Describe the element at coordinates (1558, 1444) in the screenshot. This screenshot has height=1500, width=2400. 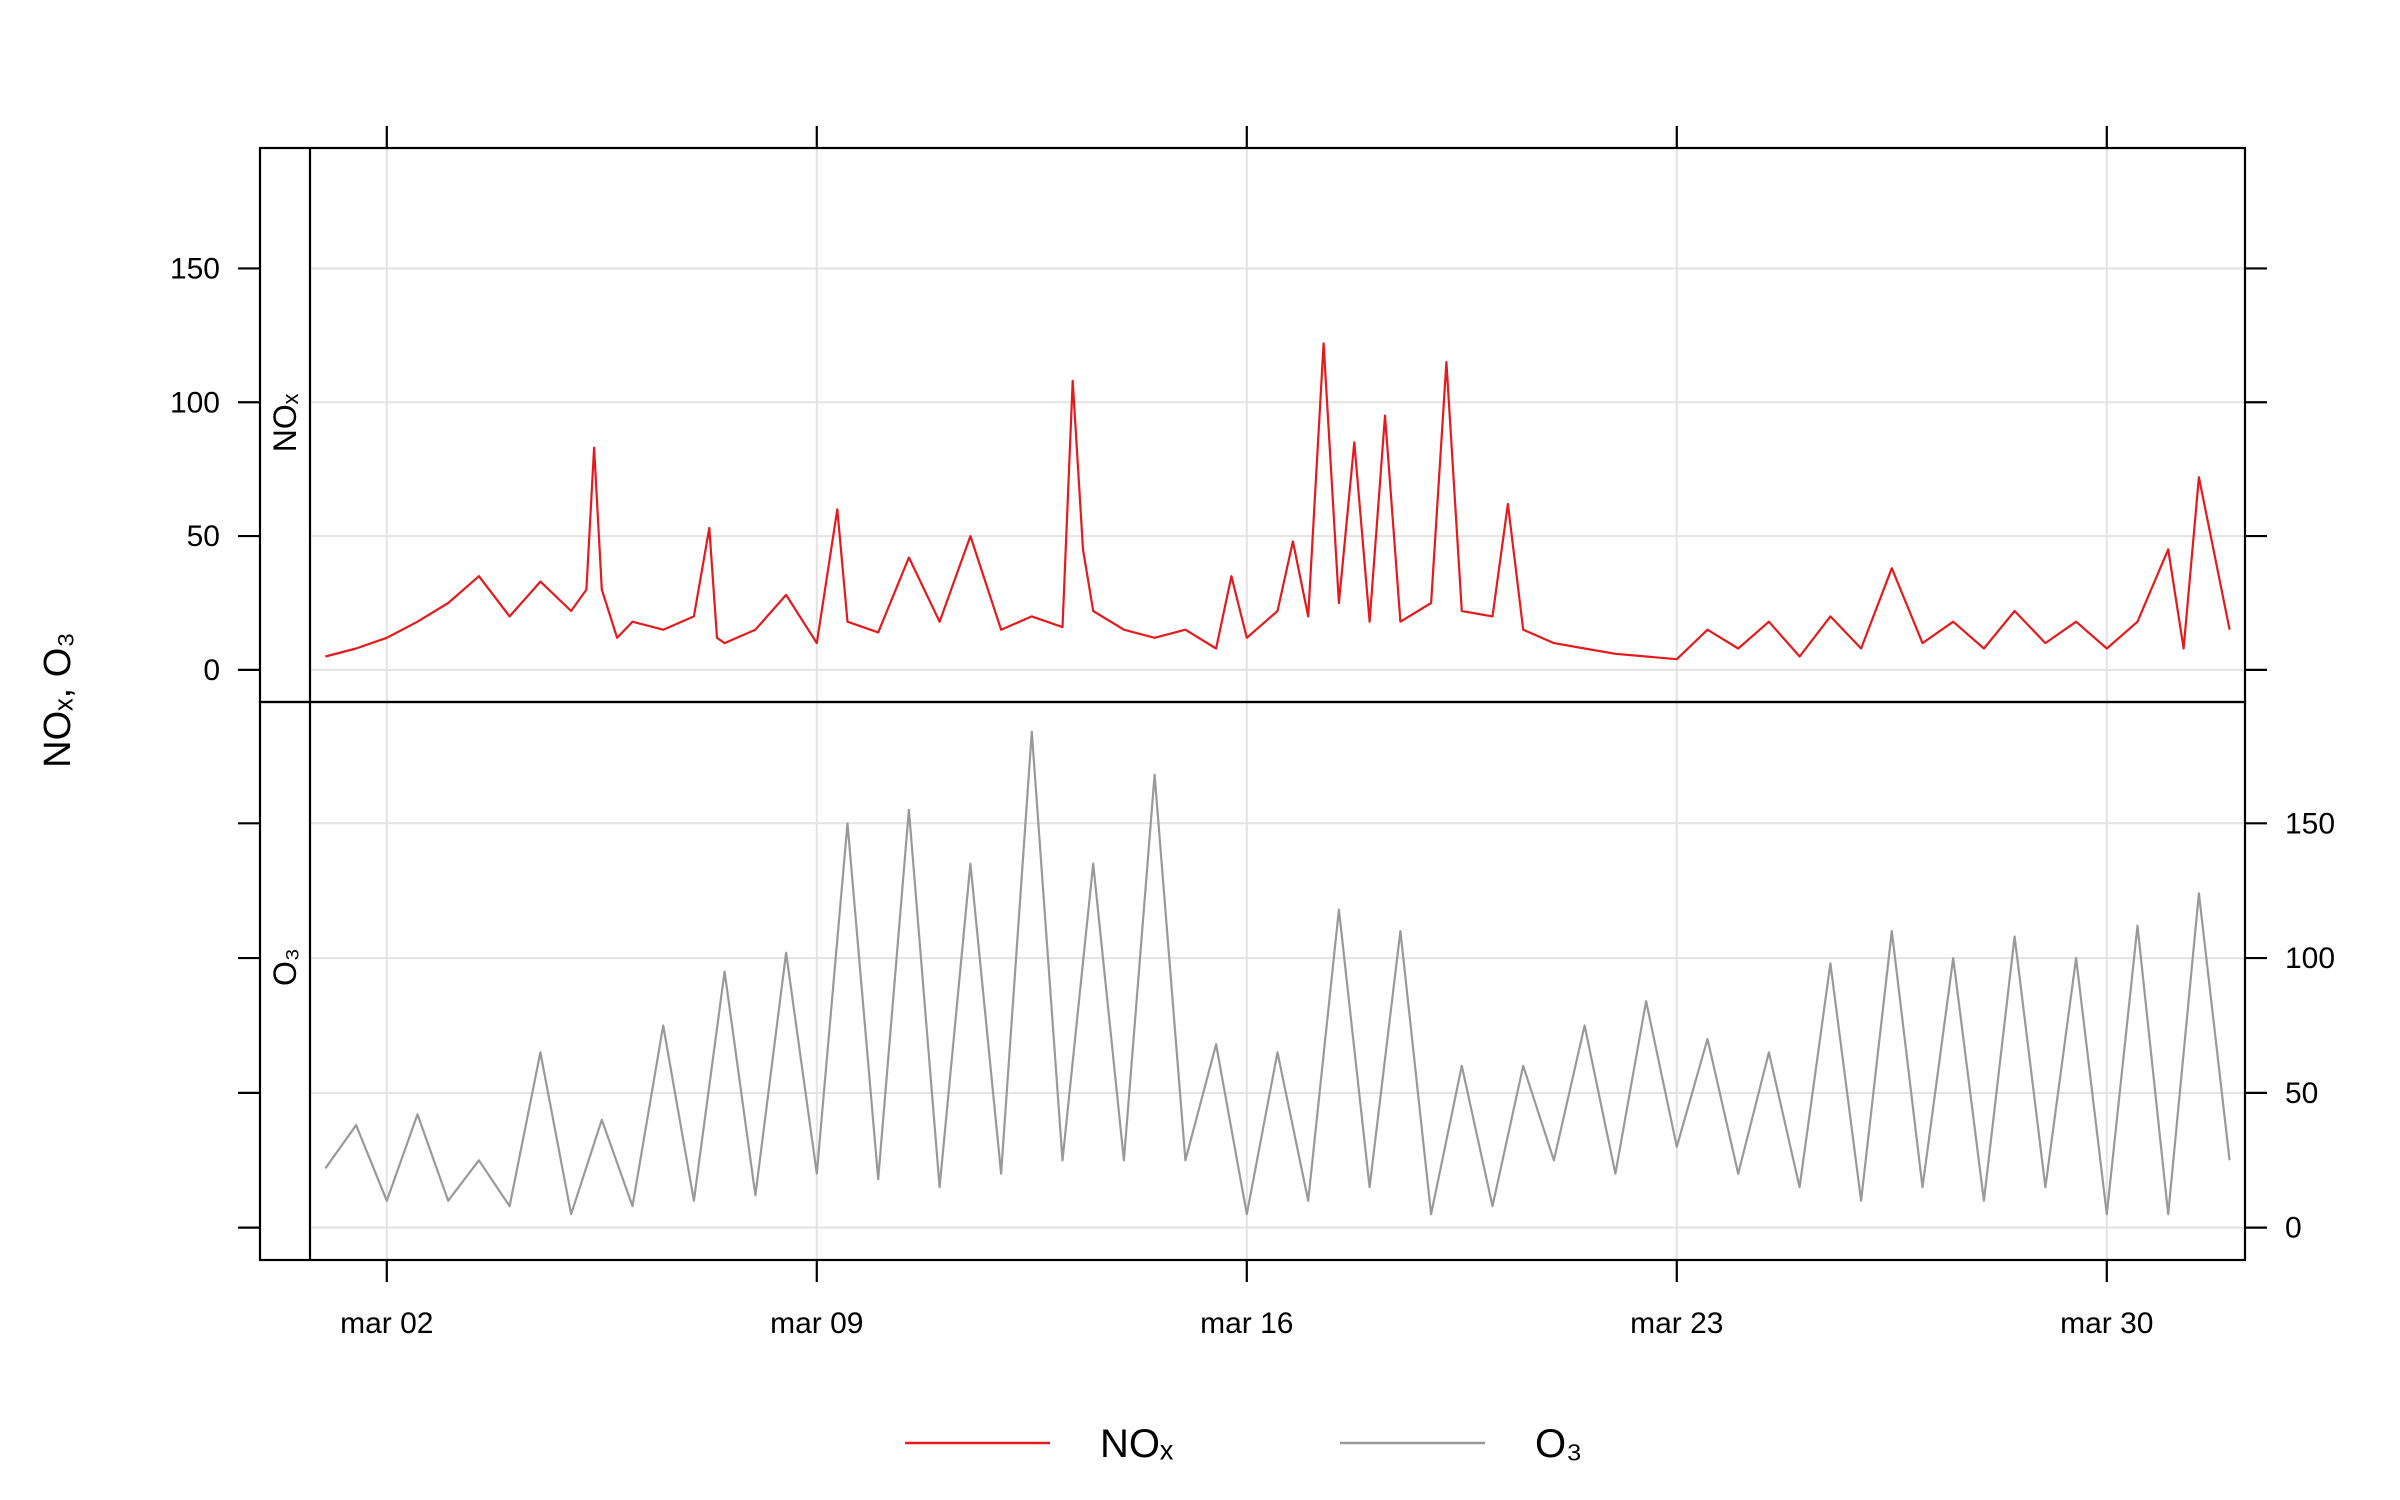
I see `legend-label: O₃` at that location.